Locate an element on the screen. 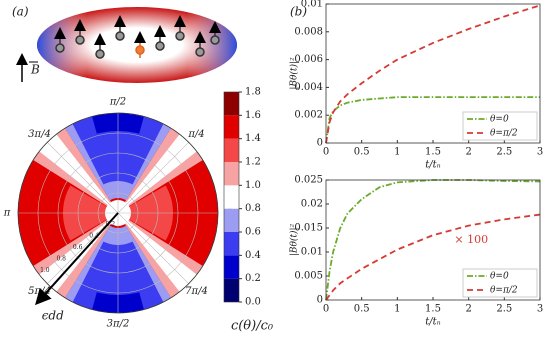 Image resolution: width=545 pixels, height=345 pixels. theta-tick-label: π/2 is located at coordinates (117, 102).